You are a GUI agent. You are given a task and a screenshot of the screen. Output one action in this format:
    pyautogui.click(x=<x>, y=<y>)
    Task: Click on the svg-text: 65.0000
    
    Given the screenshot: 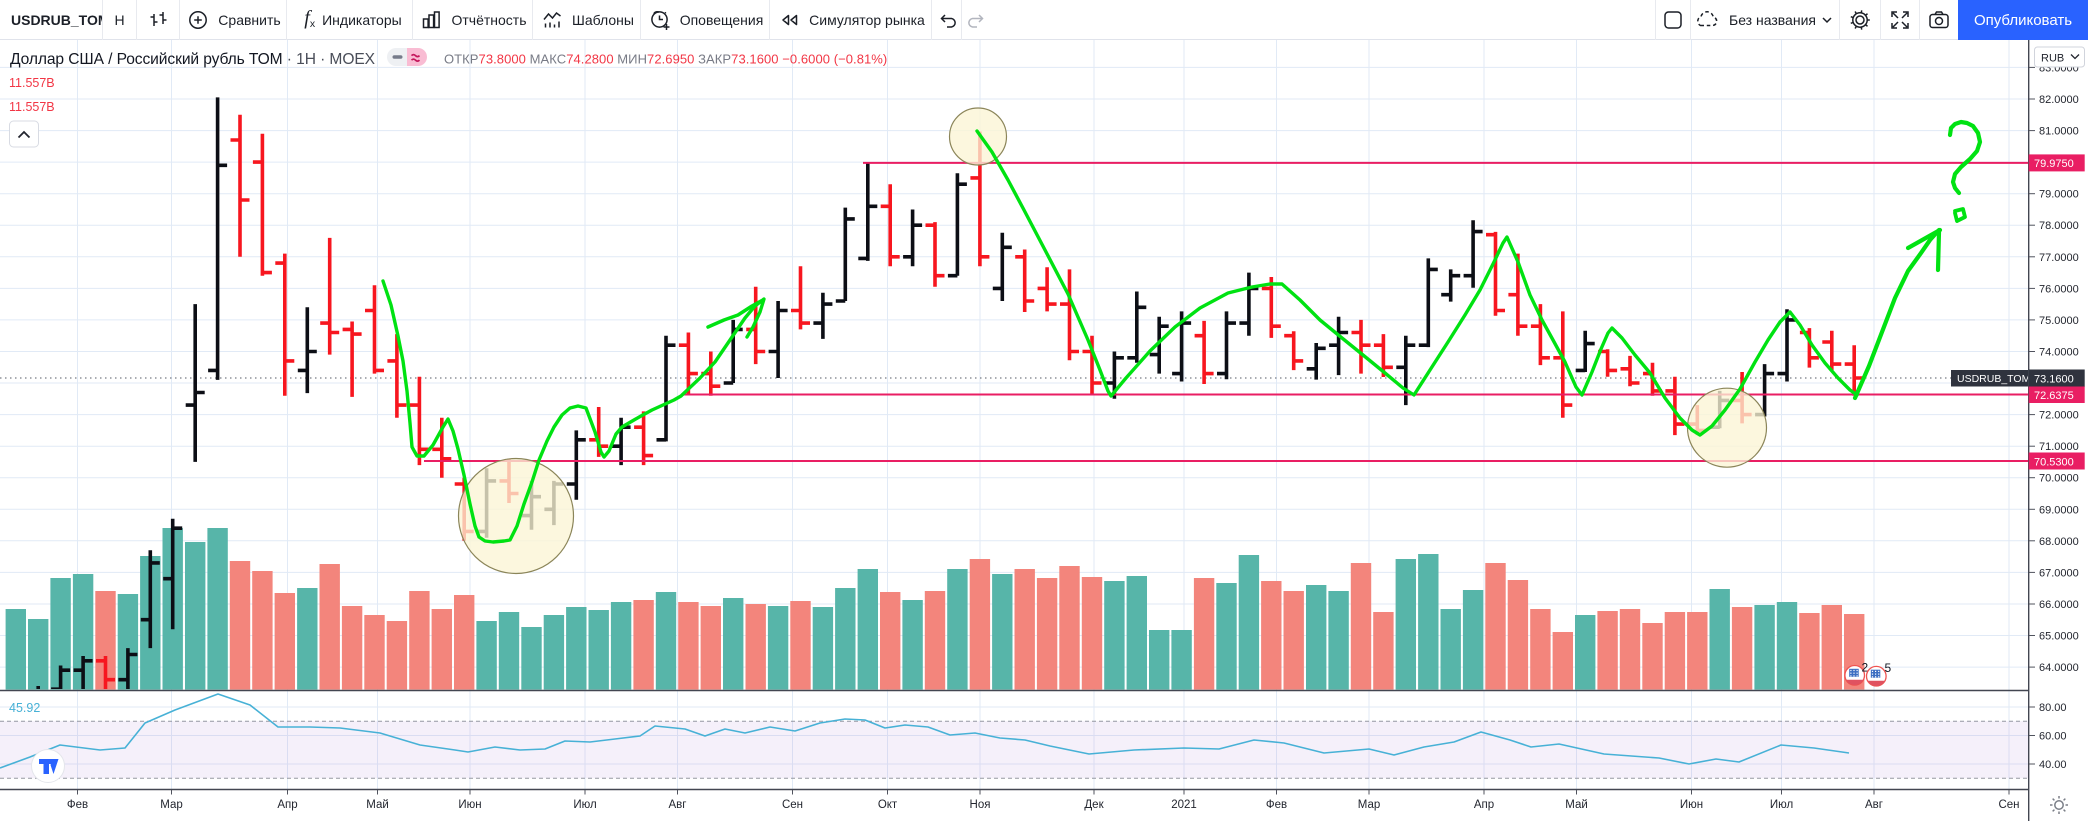 What is the action you would take?
    pyautogui.click(x=2059, y=637)
    